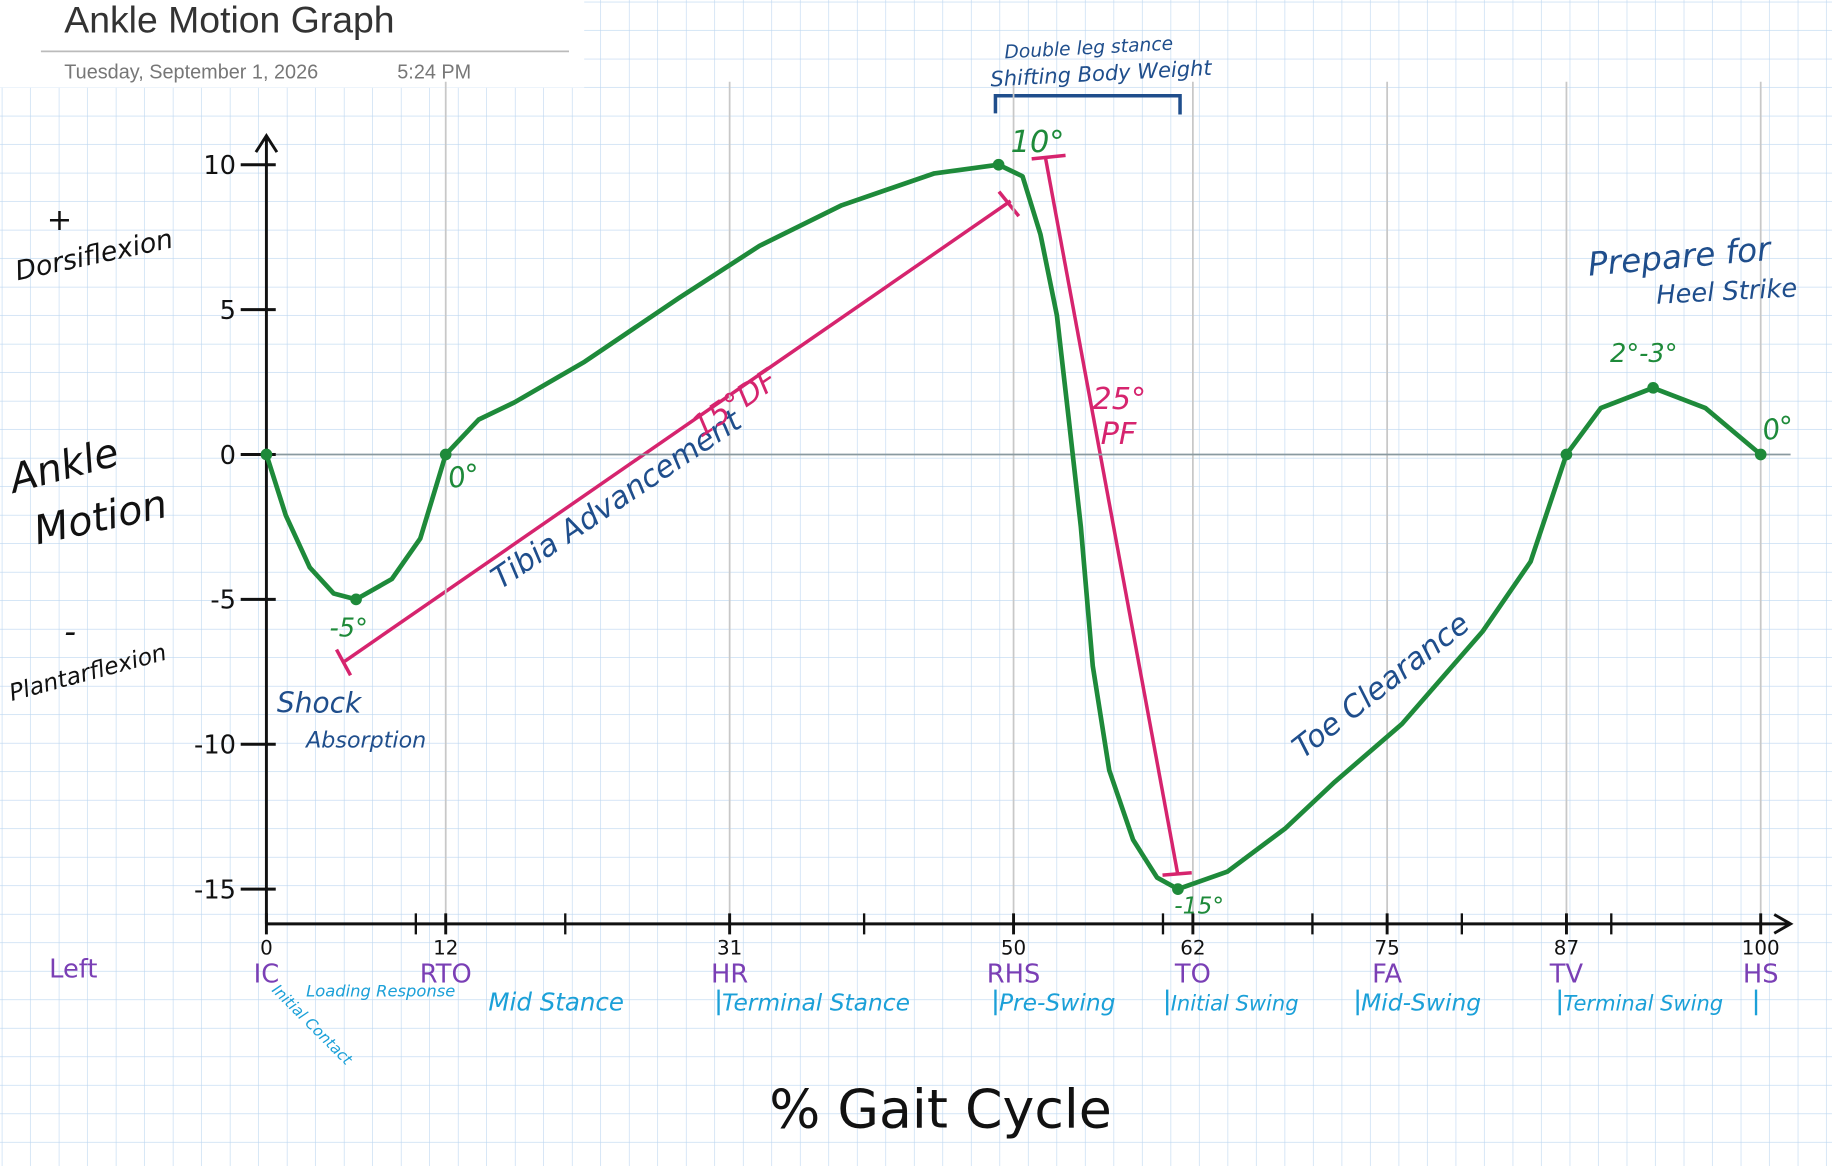  I want to click on page-title: Ankle Motion Graph, so click(229, 20).